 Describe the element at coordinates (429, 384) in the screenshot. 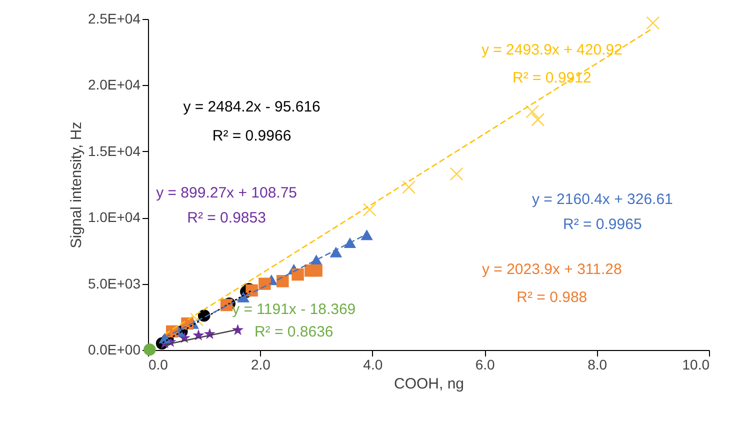

I see `x-axis-title: COOH, ng` at that location.